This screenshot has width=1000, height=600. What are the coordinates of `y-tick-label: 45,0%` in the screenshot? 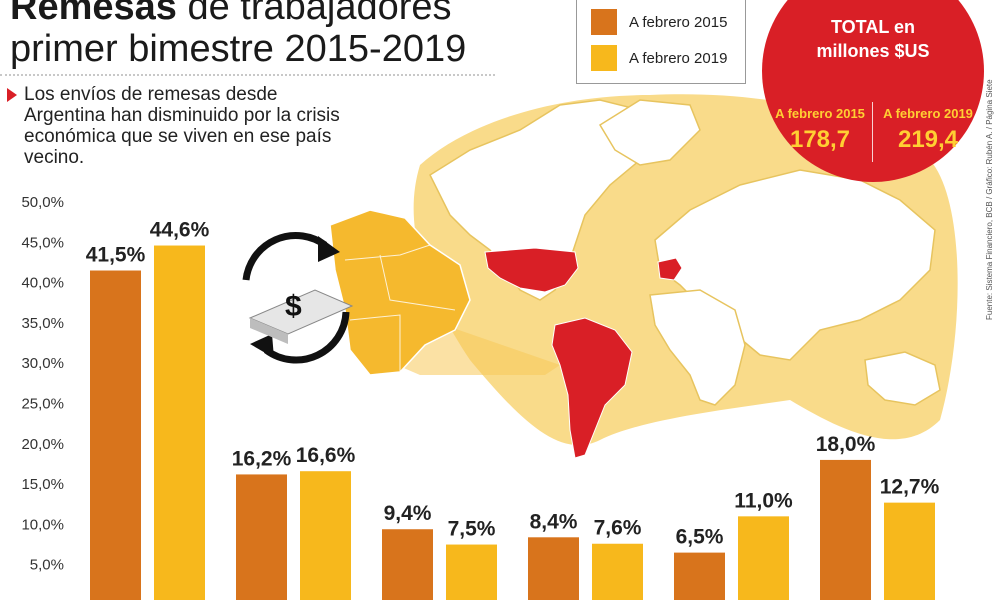 It's located at (42, 242).